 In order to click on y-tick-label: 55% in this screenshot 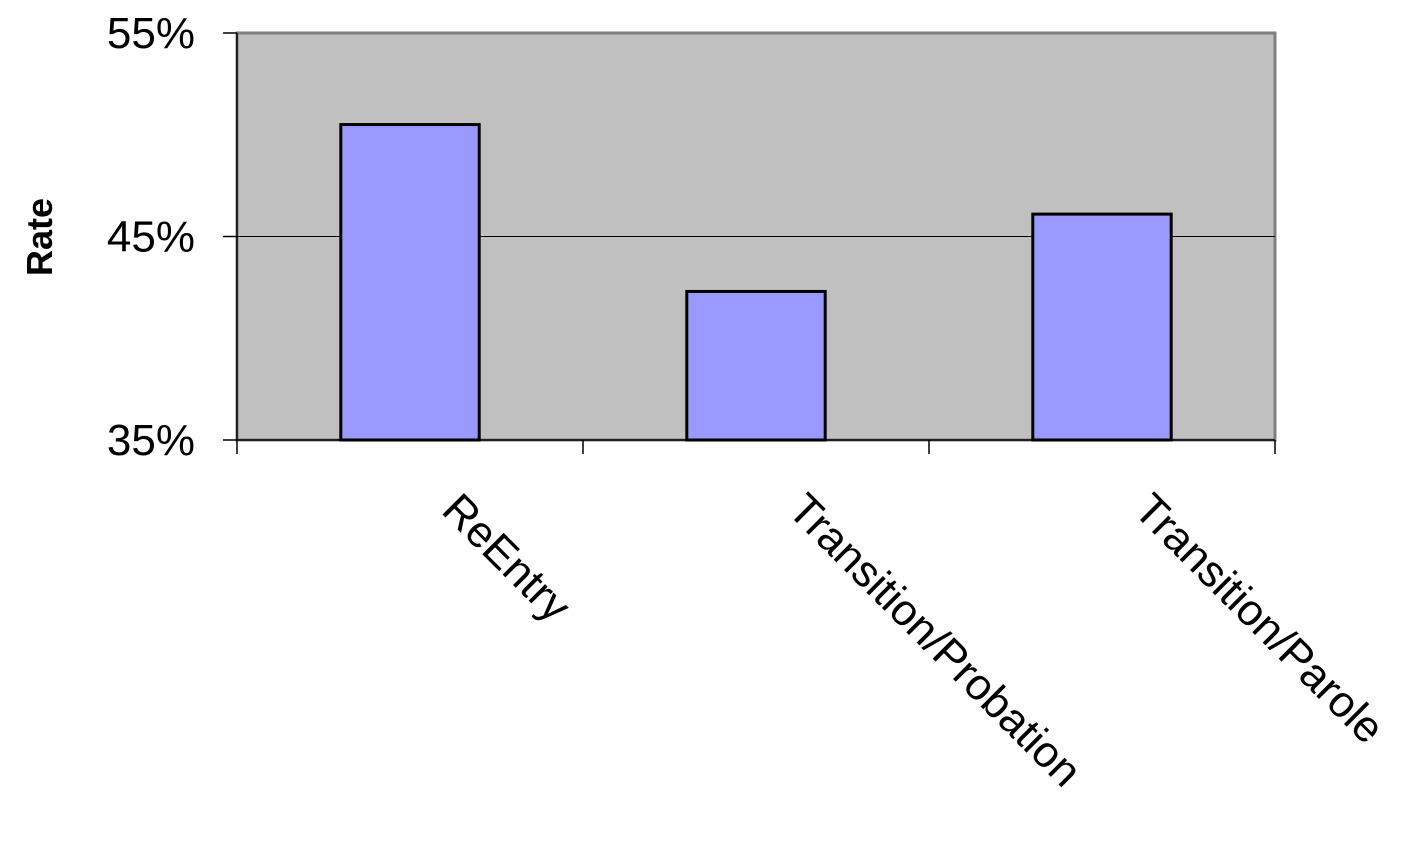, I will do `click(151, 33)`.